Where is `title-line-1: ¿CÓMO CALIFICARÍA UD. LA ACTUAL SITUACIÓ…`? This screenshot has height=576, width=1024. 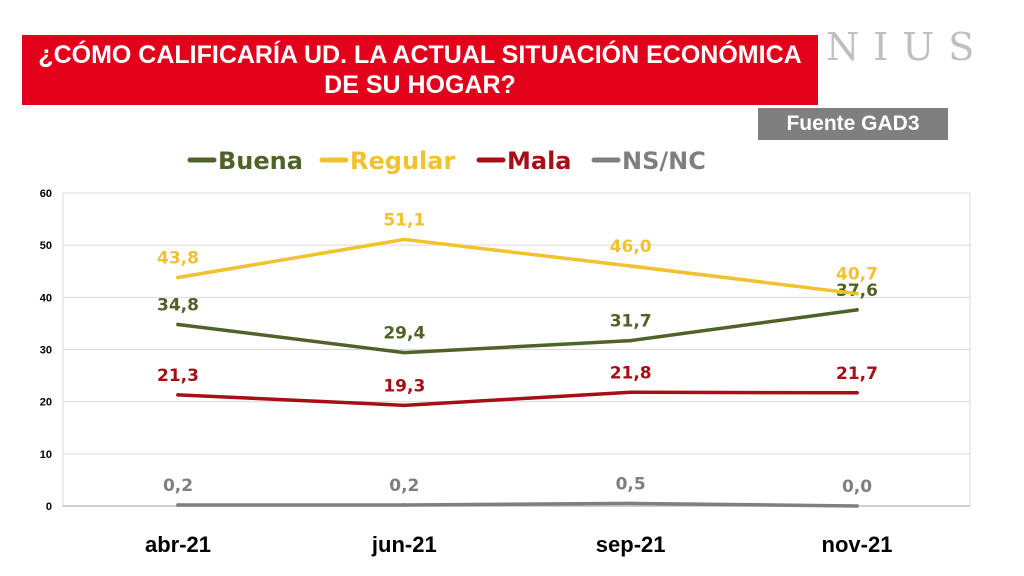 title-line-1: ¿CÓMO CALIFICARÍA UD. LA ACTUAL SITUACIÓ… is located at coordinates (420, 55).